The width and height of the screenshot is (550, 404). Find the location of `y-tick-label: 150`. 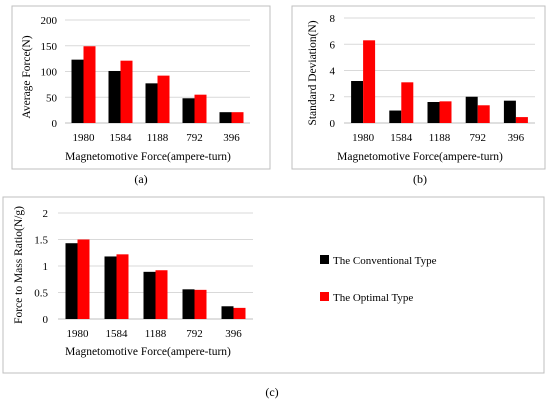

y-tick-label: 150 is located at coordinates (49, 47).